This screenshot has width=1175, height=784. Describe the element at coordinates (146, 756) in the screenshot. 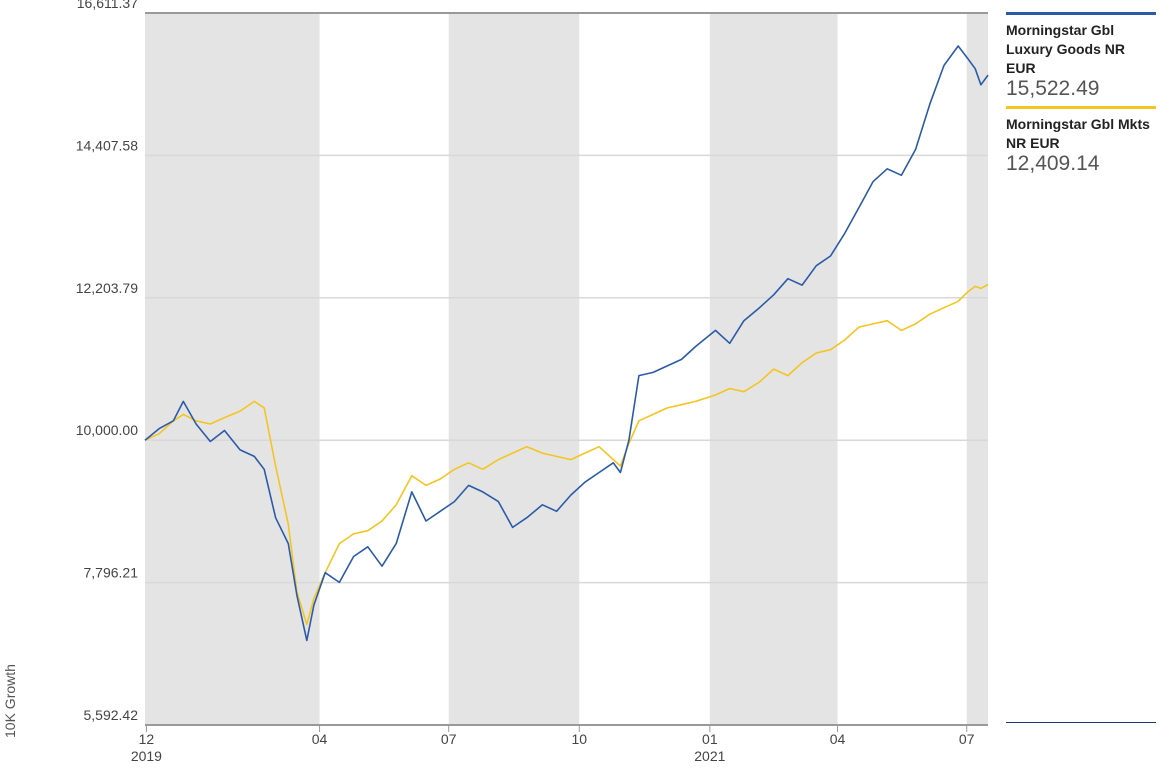

I see `x-tick-year-label: 2019` at that location.